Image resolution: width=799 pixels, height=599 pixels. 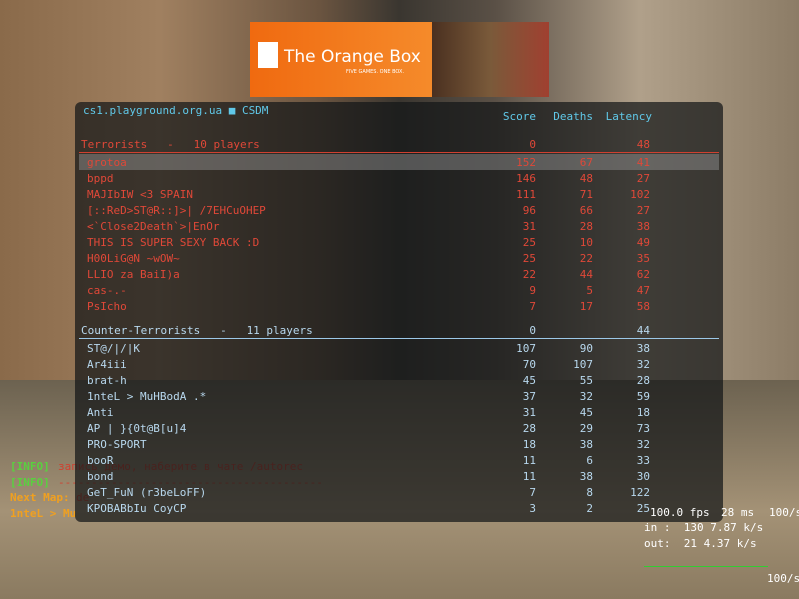 What do you see at coordinates (529, 226) in the screenshot?
I see `player-stat: 31` at bounding box center [529, 226].